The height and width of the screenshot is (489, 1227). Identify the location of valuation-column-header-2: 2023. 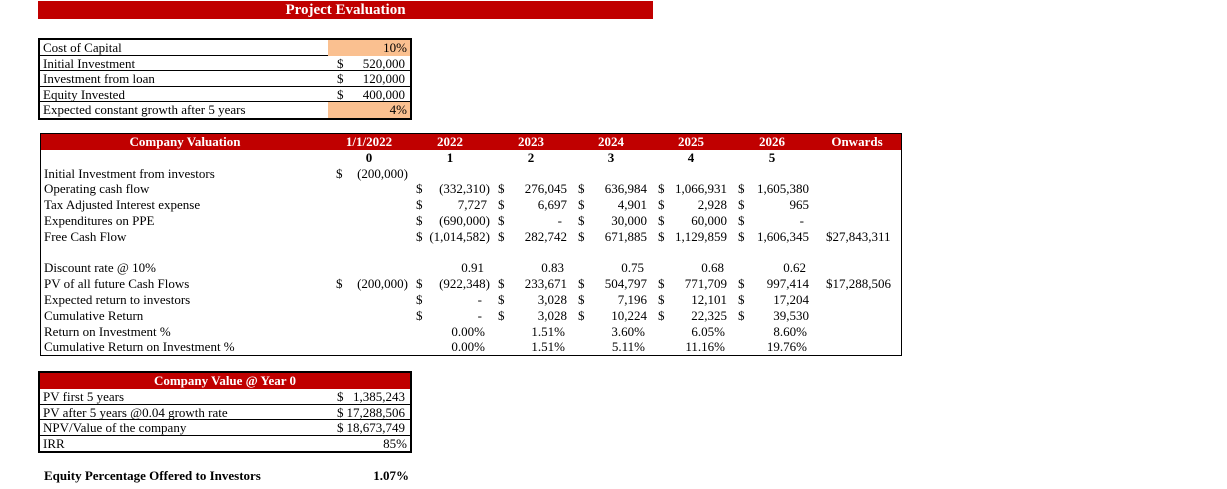
(531, 141).